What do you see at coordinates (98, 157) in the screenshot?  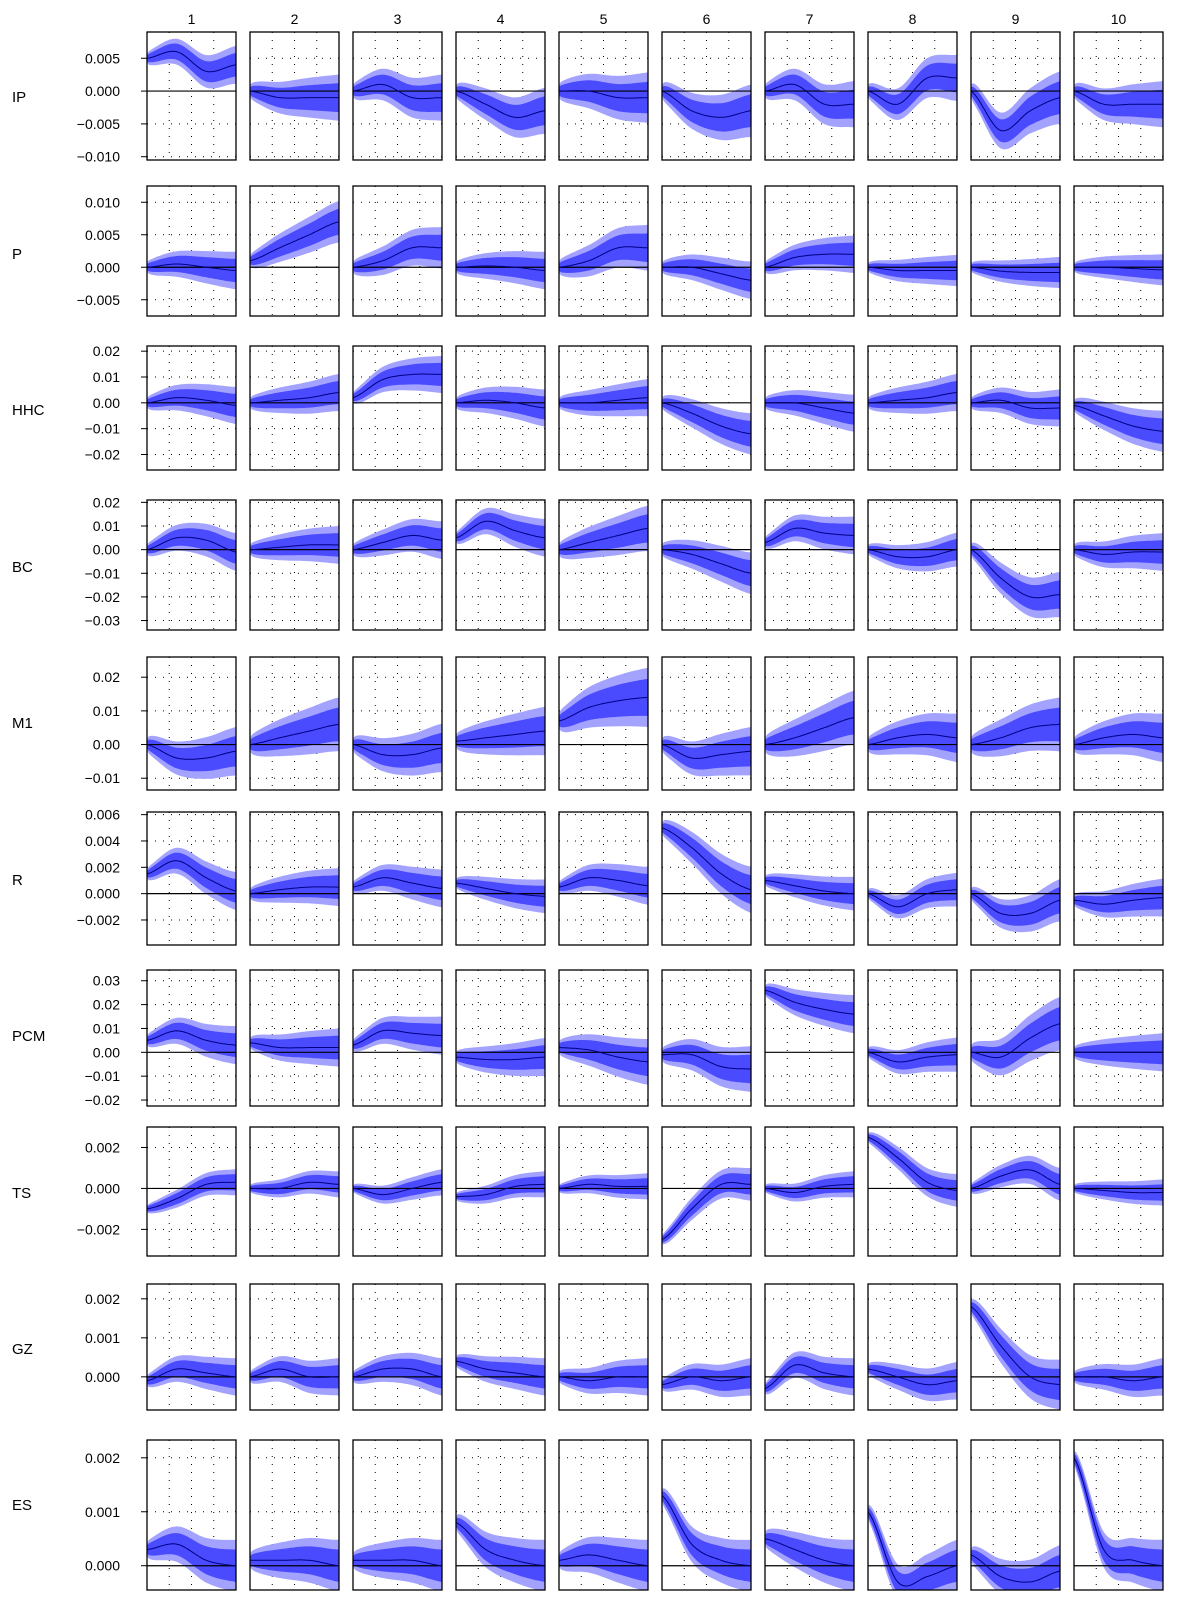 I see `y-tick-label: −0.010` at bounding box center [98, 157].